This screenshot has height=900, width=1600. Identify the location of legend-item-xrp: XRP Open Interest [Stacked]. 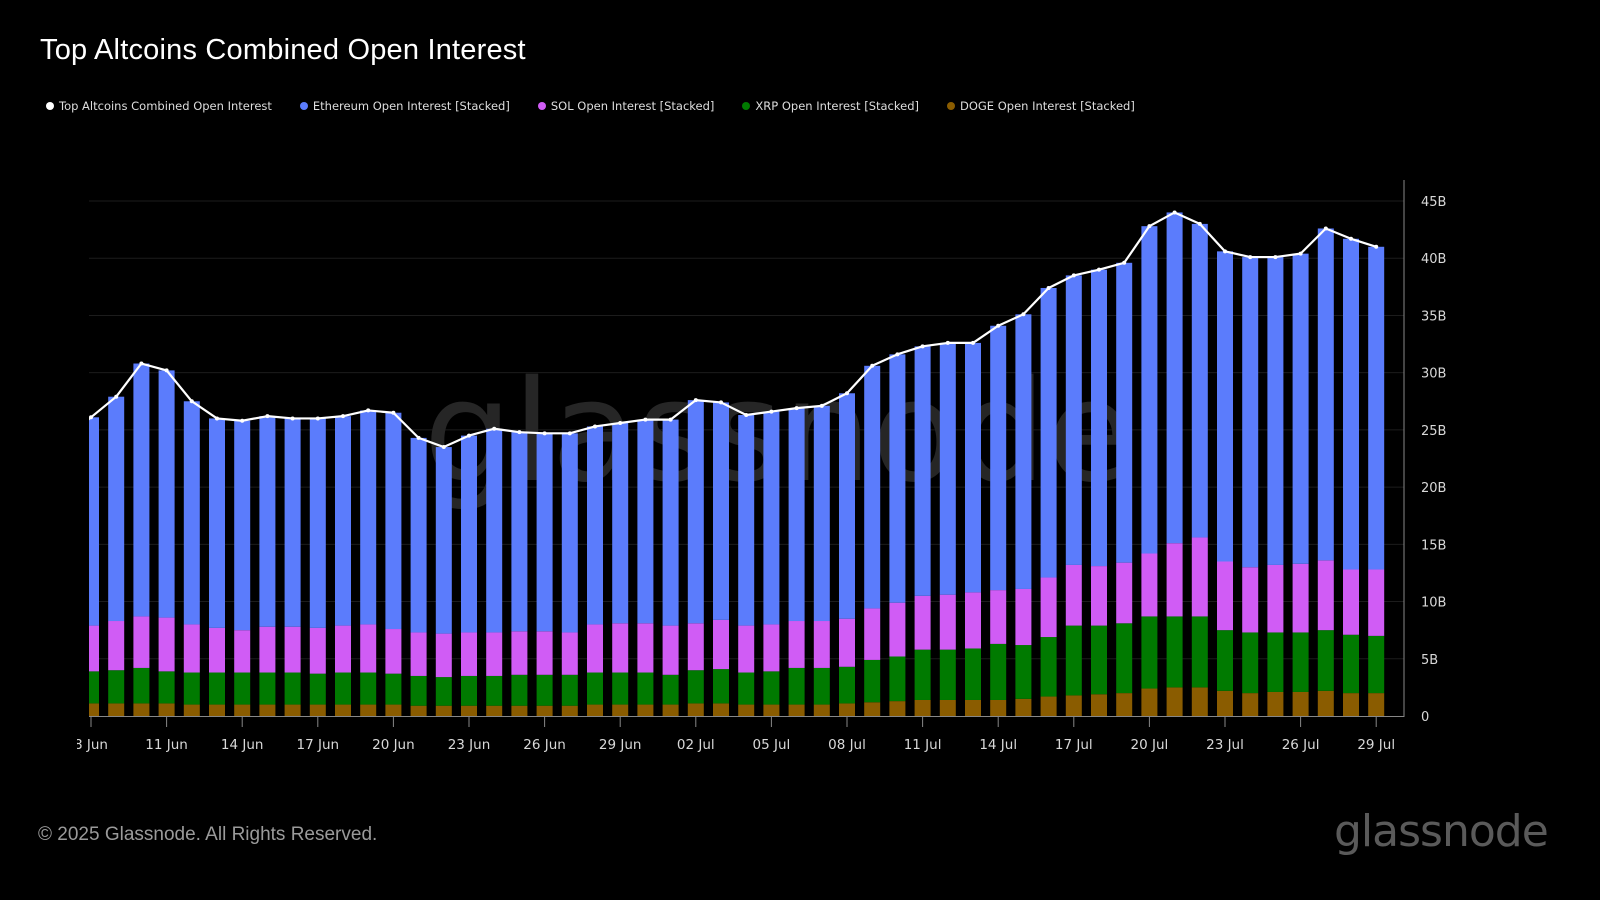
(830, 106).